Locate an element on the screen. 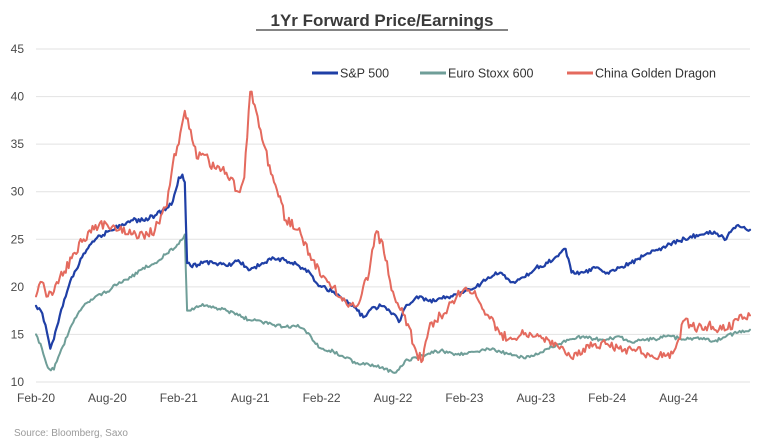 This screenshot has width=764, height=446. y-tick-label: 40 is located at coordinates (18, 97).